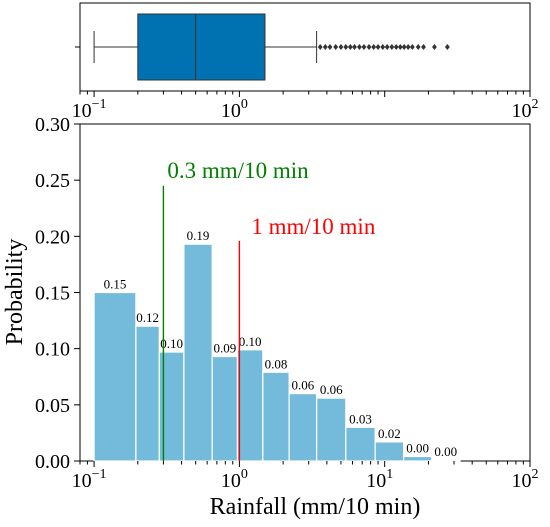 The width and height of the screenshot is (550, 527). I want to click on boxplot-x-tick-label: 10², so click(525, 109).